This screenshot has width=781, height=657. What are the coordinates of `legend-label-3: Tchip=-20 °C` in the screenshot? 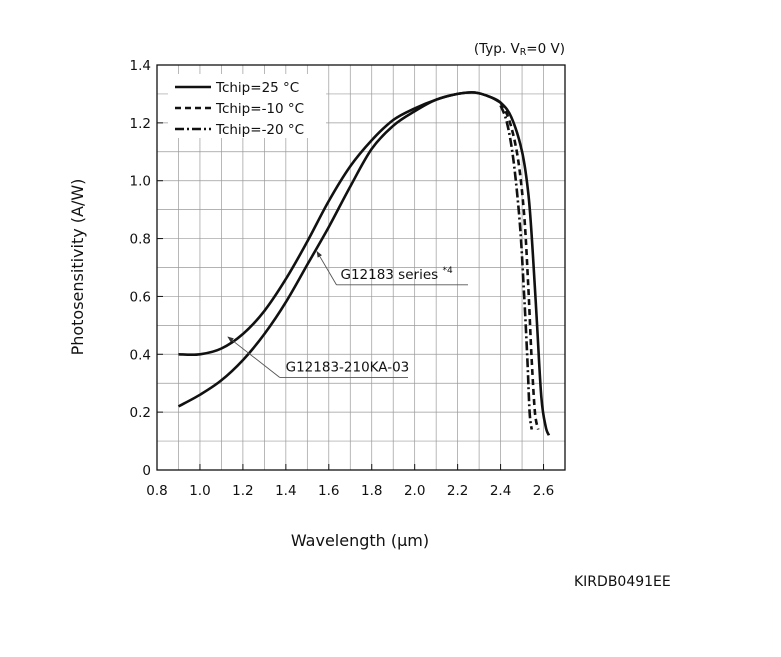 It's located at (259, 130).